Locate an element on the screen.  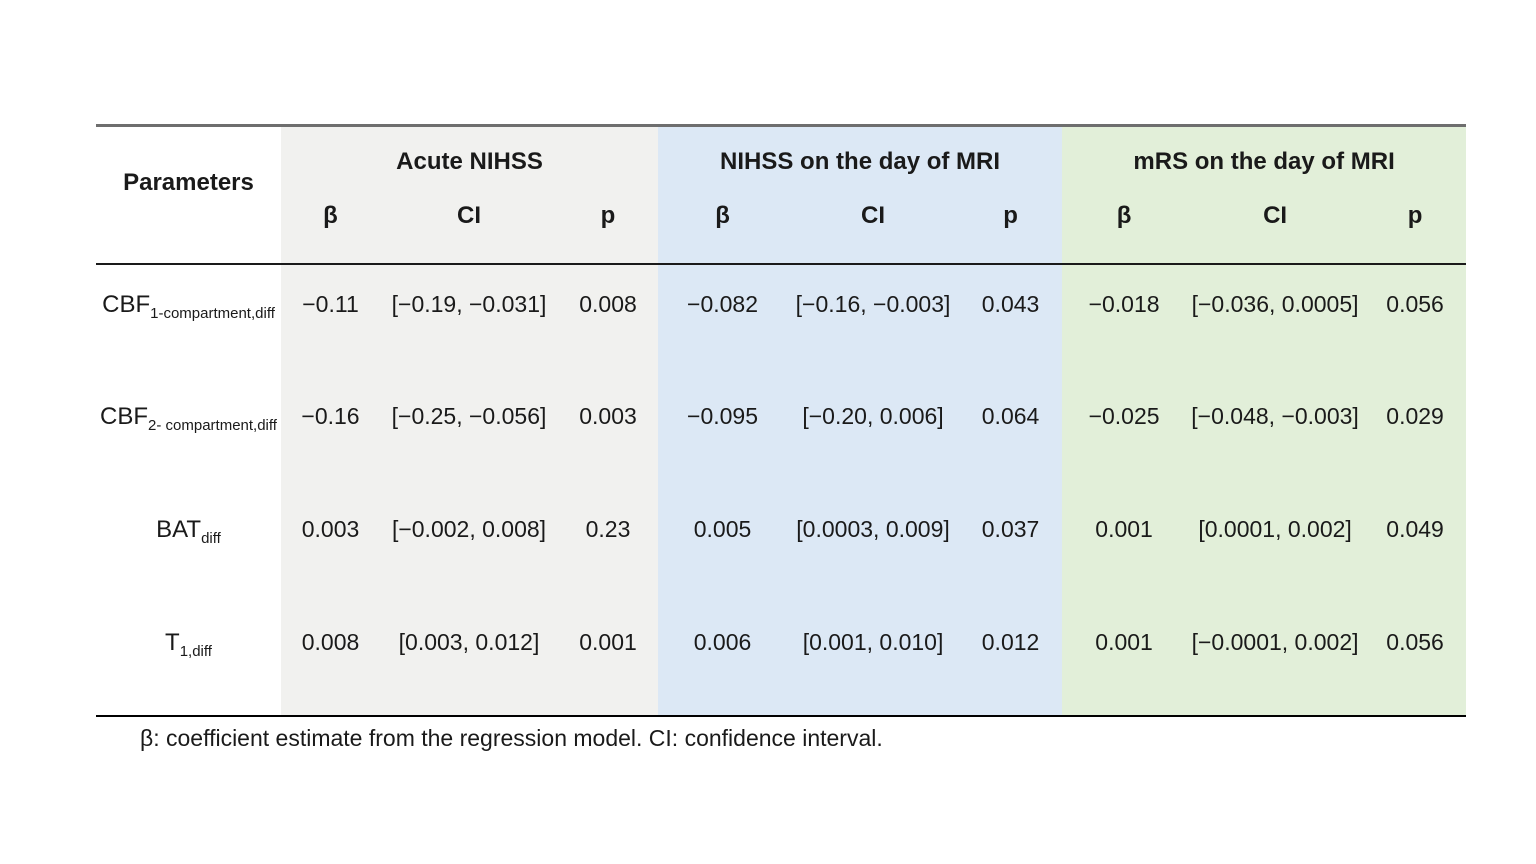
value-cell: −0.16 is located at coordinates (330, 433).